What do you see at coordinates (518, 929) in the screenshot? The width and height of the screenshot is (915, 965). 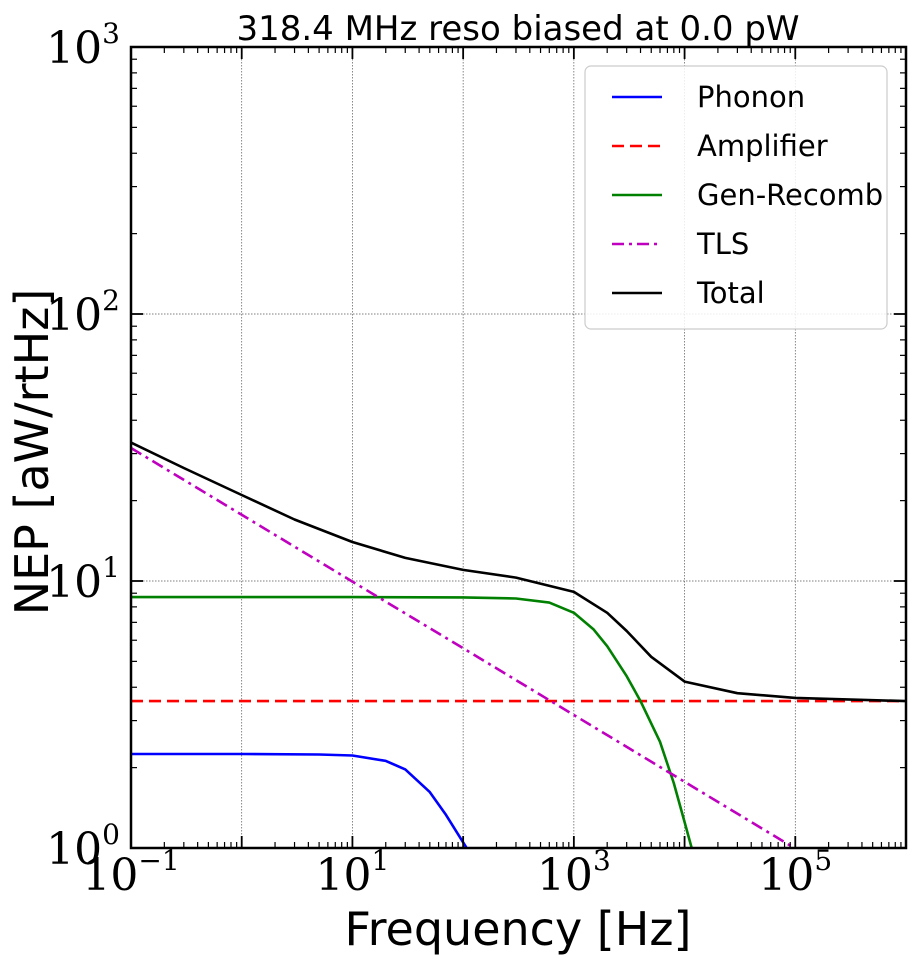 I see `x-axis-label: Frequency [Hz]` at bounding box center [518, 929].